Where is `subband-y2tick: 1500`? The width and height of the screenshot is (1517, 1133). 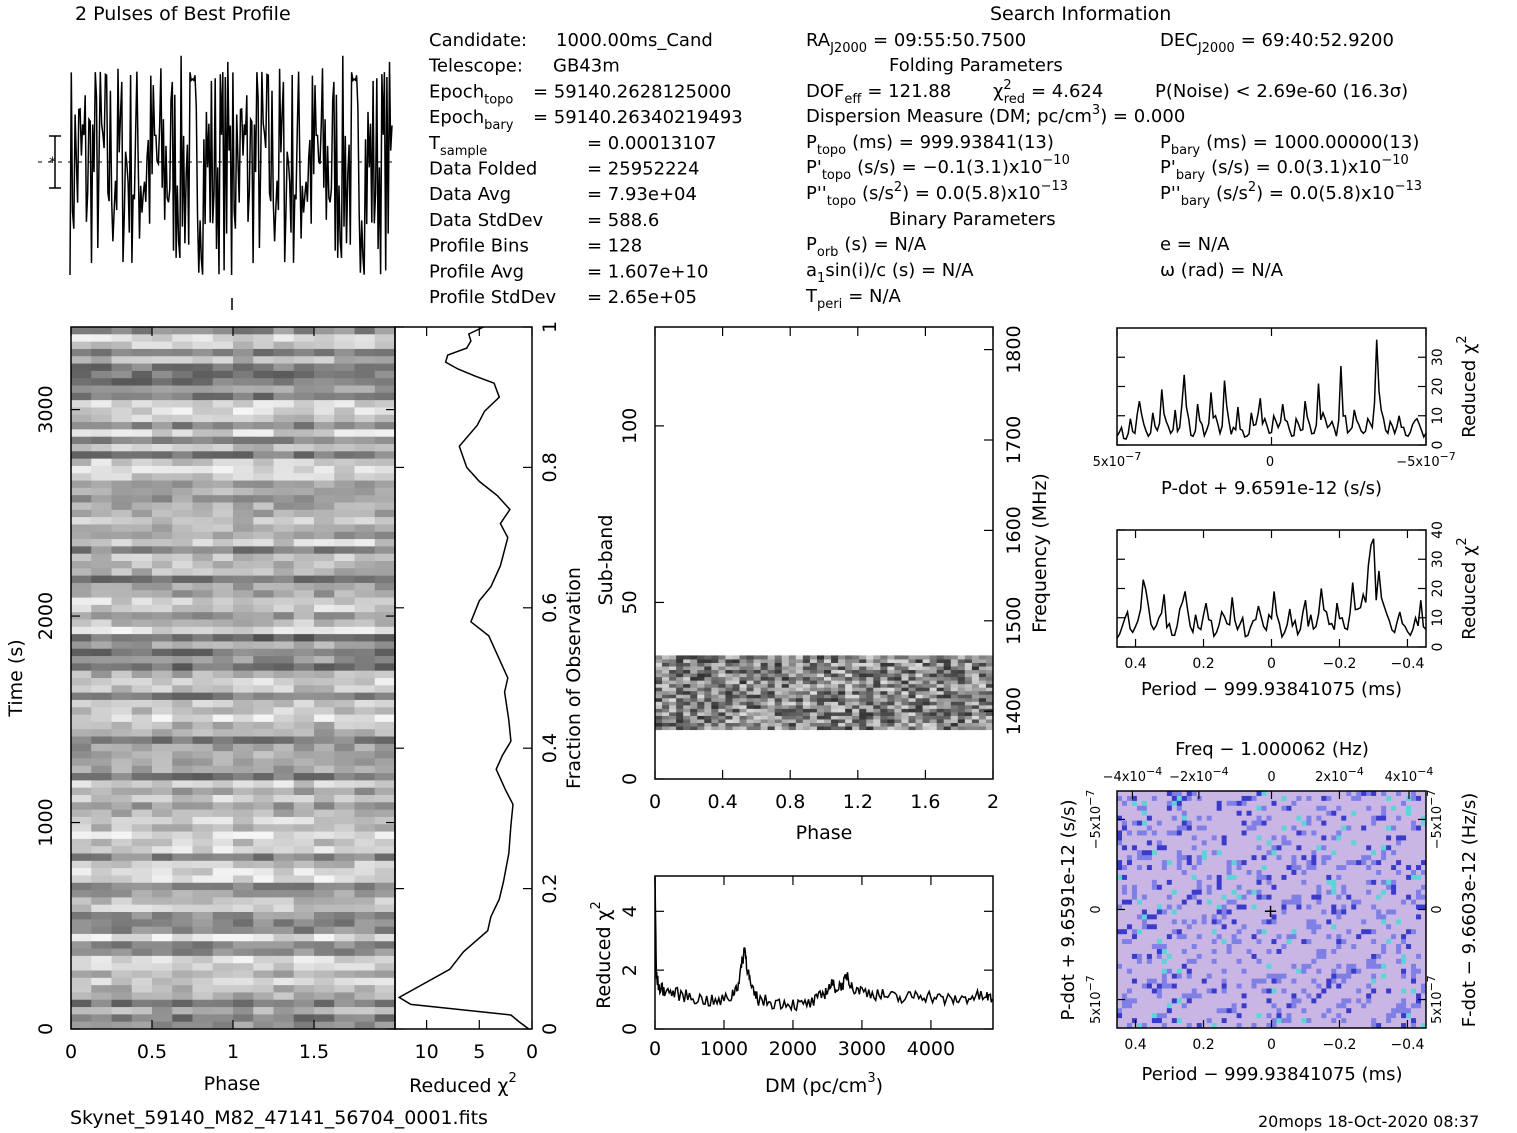 subband-y2tick: 1500 is located at coordinates (1014, 621).